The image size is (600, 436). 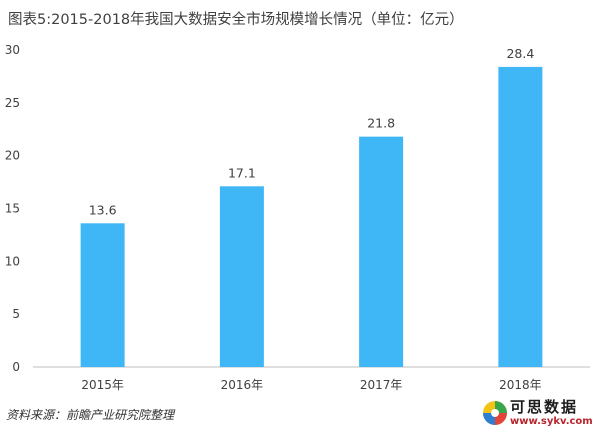 I want to click on x-tick-label: 2018年, so click(x=520, y=385).